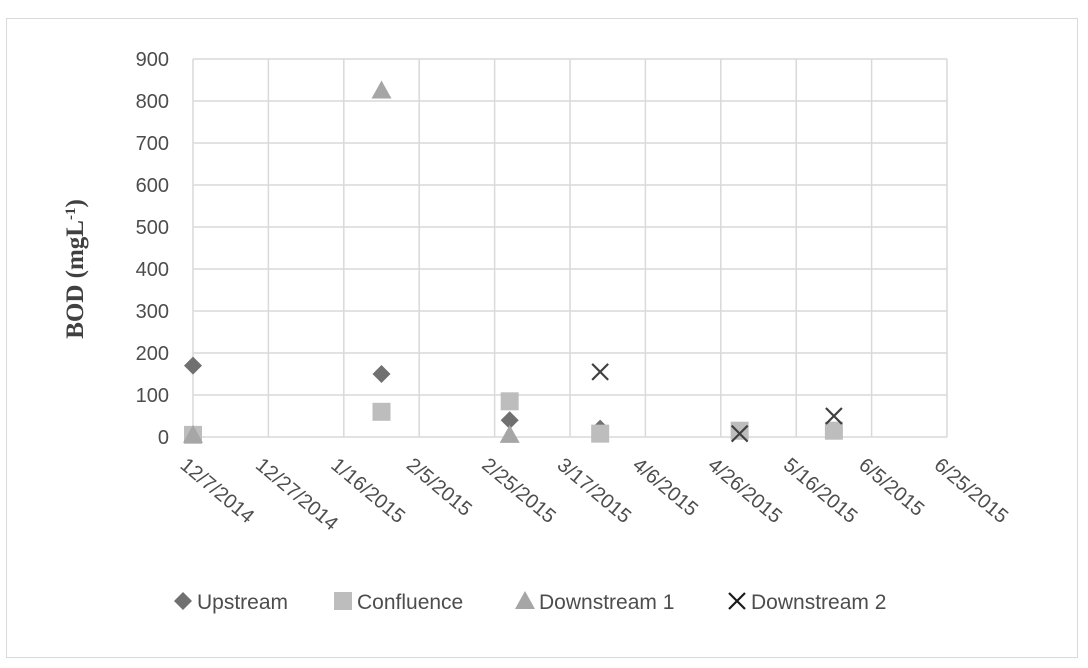 The height and width of the screenshot is (668, 1088). What do you see at coordinates (152, 144) in the screenshot?
I see `y-tick-label: 700` at bounding box center [152, 144].